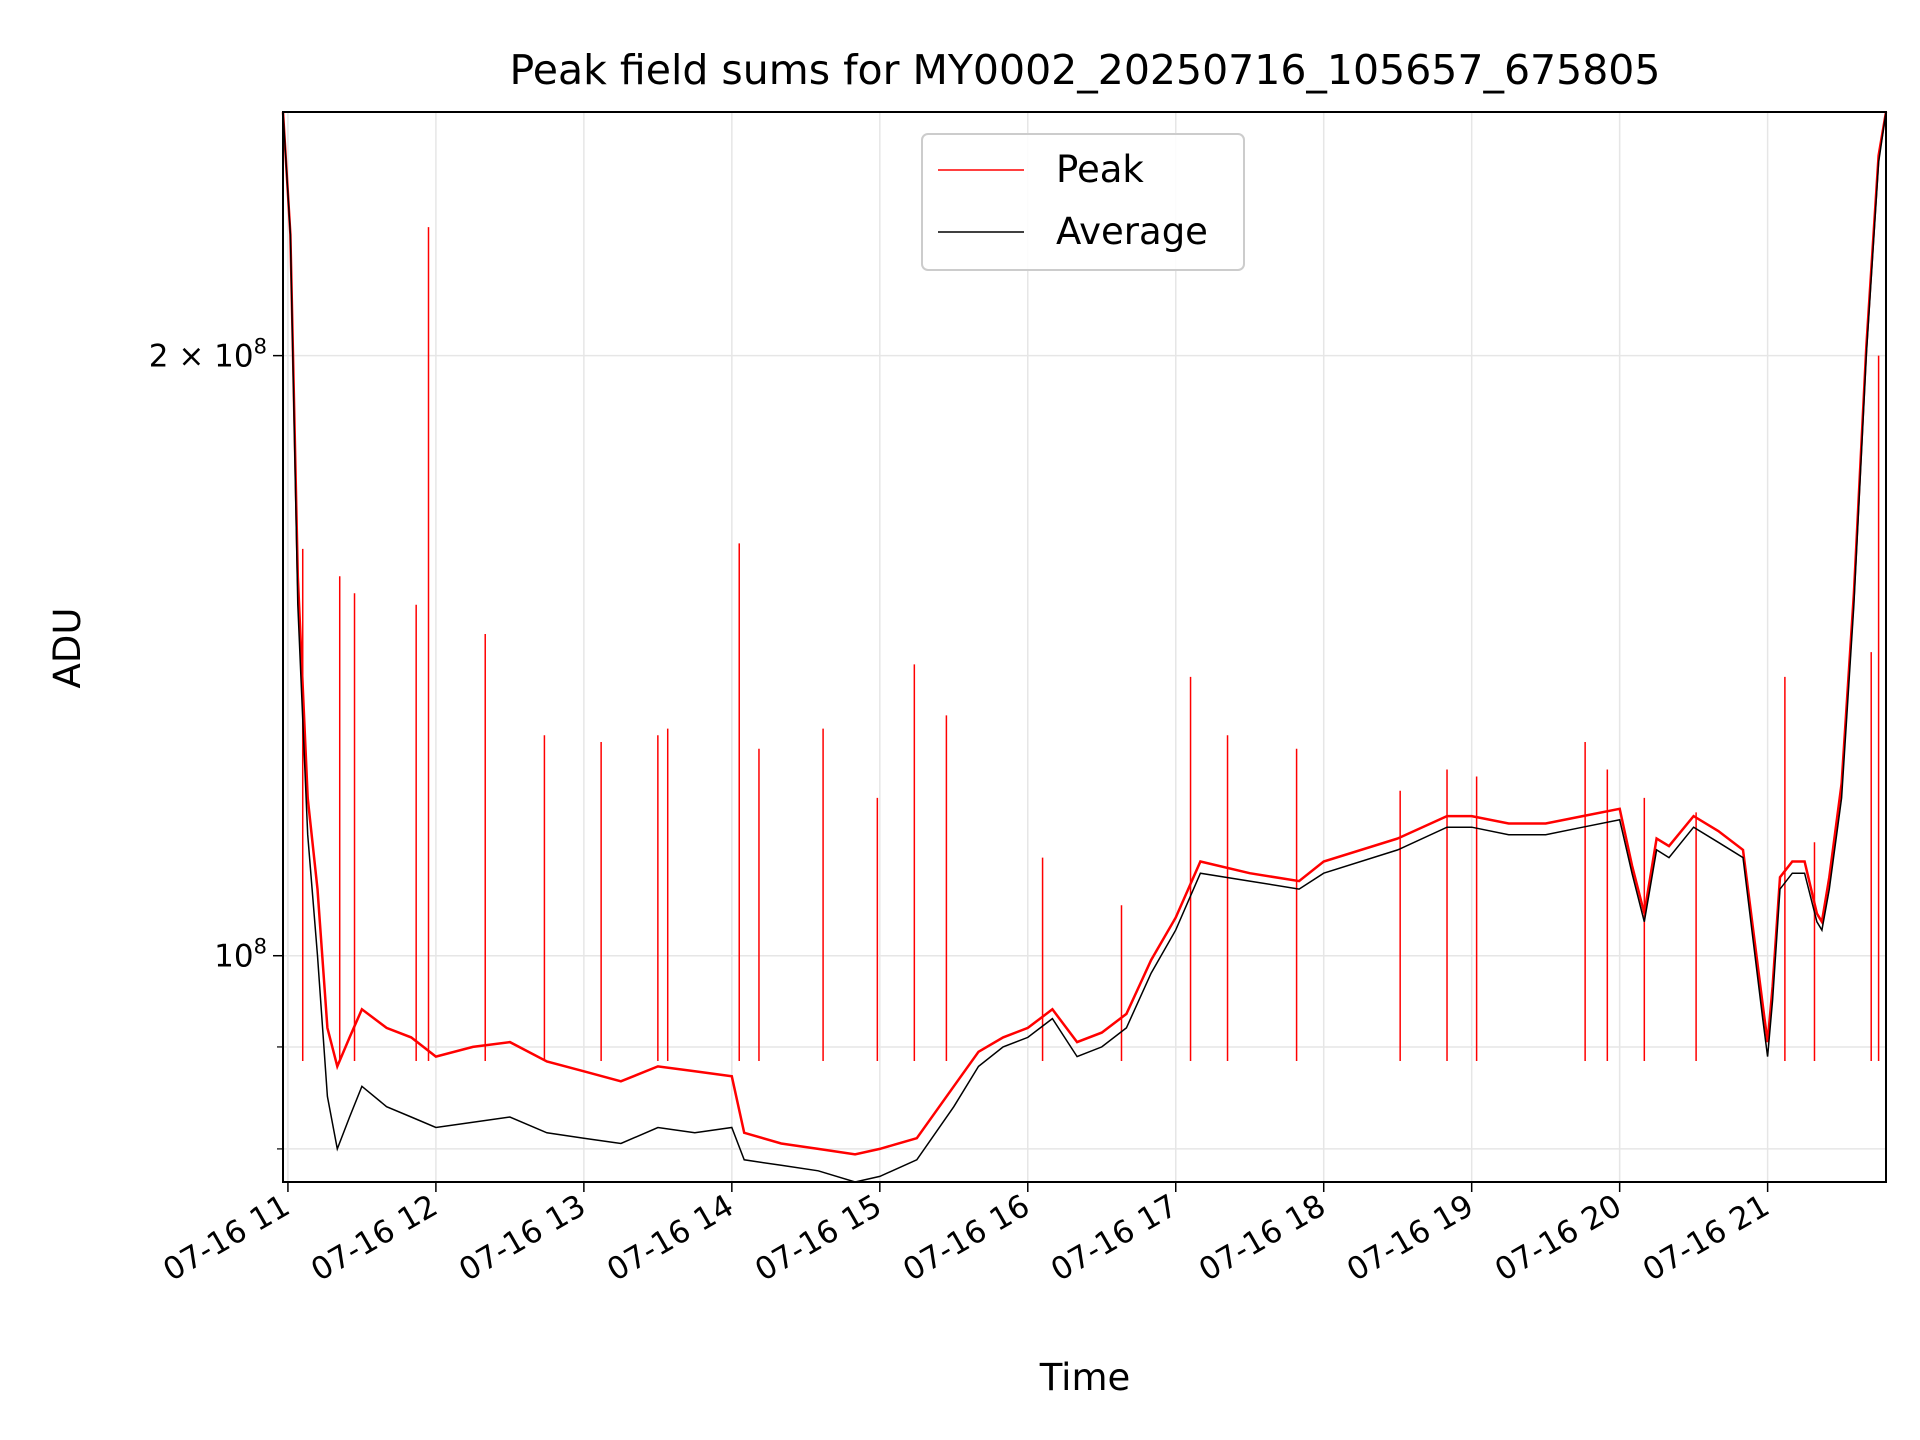 The height and width of the screenshot is (1440, 1920). Describe the element at coordinates (1100, 169) in the screenshot. I see `legend-peak-label: Peak` at that location.